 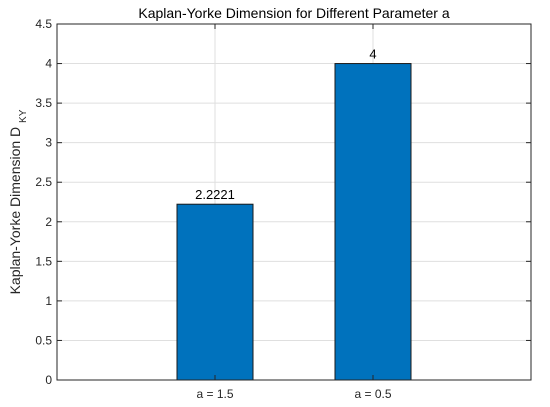 What do you see at coordinates (43, 261) in the screenshot?
I see `y-tick-label: 1.5` at bounding box center [43, 261].